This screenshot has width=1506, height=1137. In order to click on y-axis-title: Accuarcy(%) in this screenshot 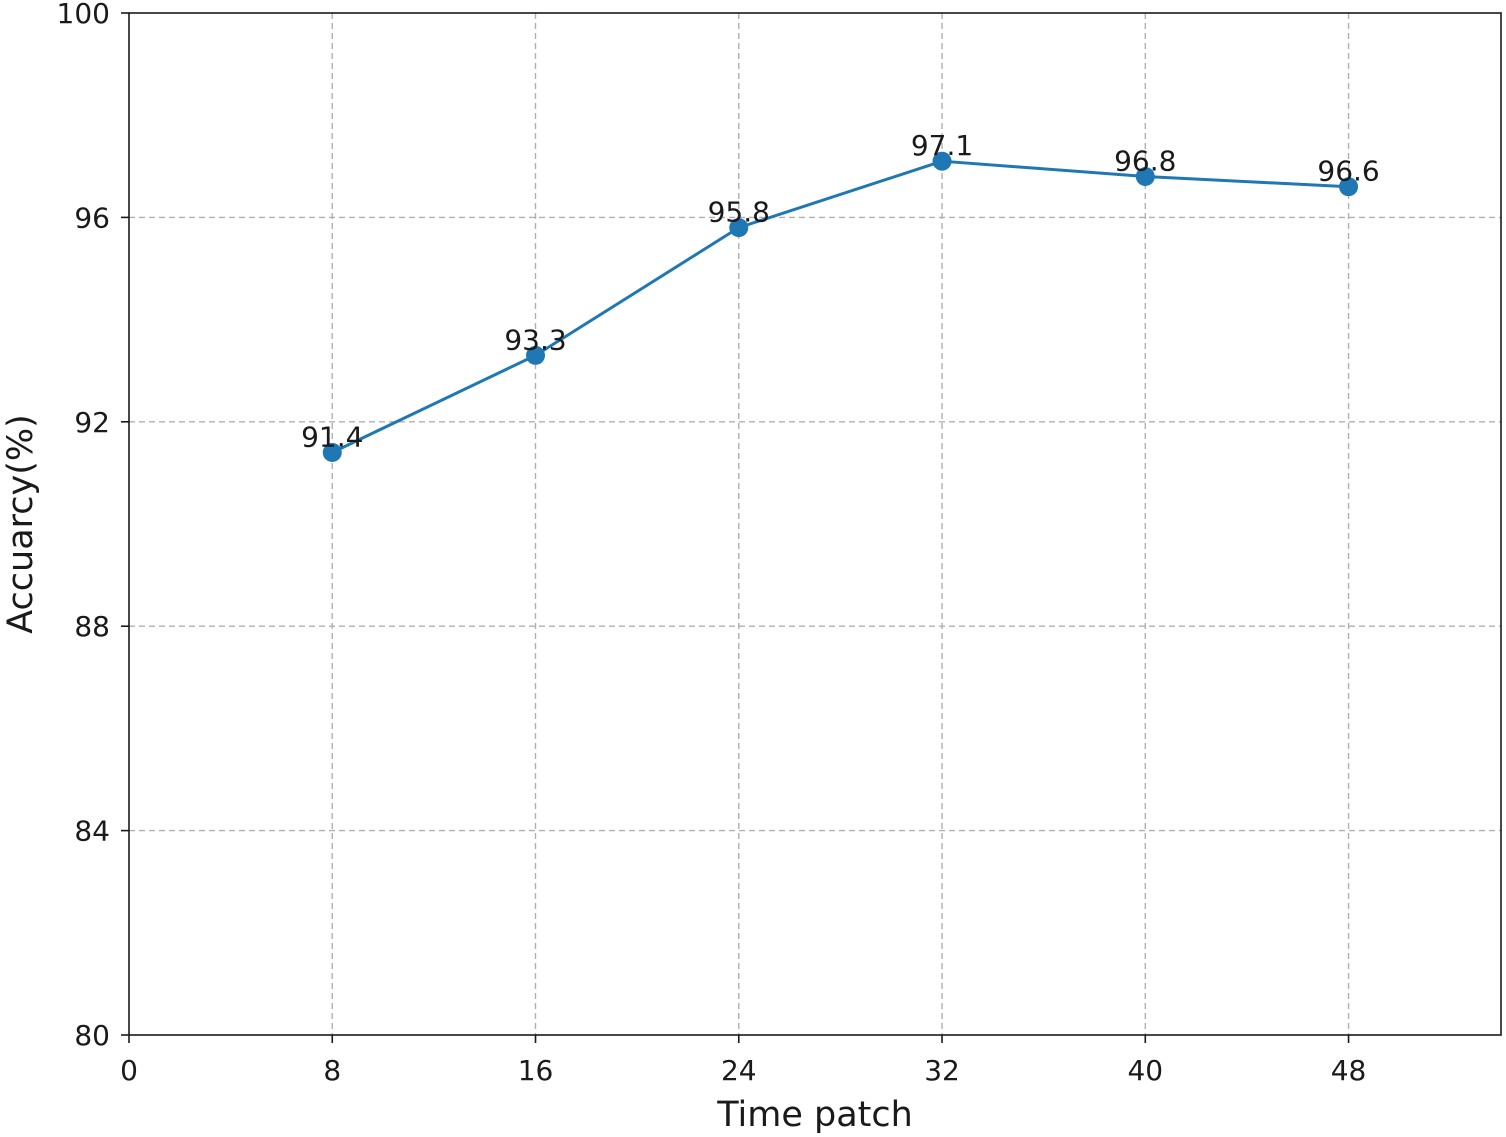, I will do `click(21, 524)`.